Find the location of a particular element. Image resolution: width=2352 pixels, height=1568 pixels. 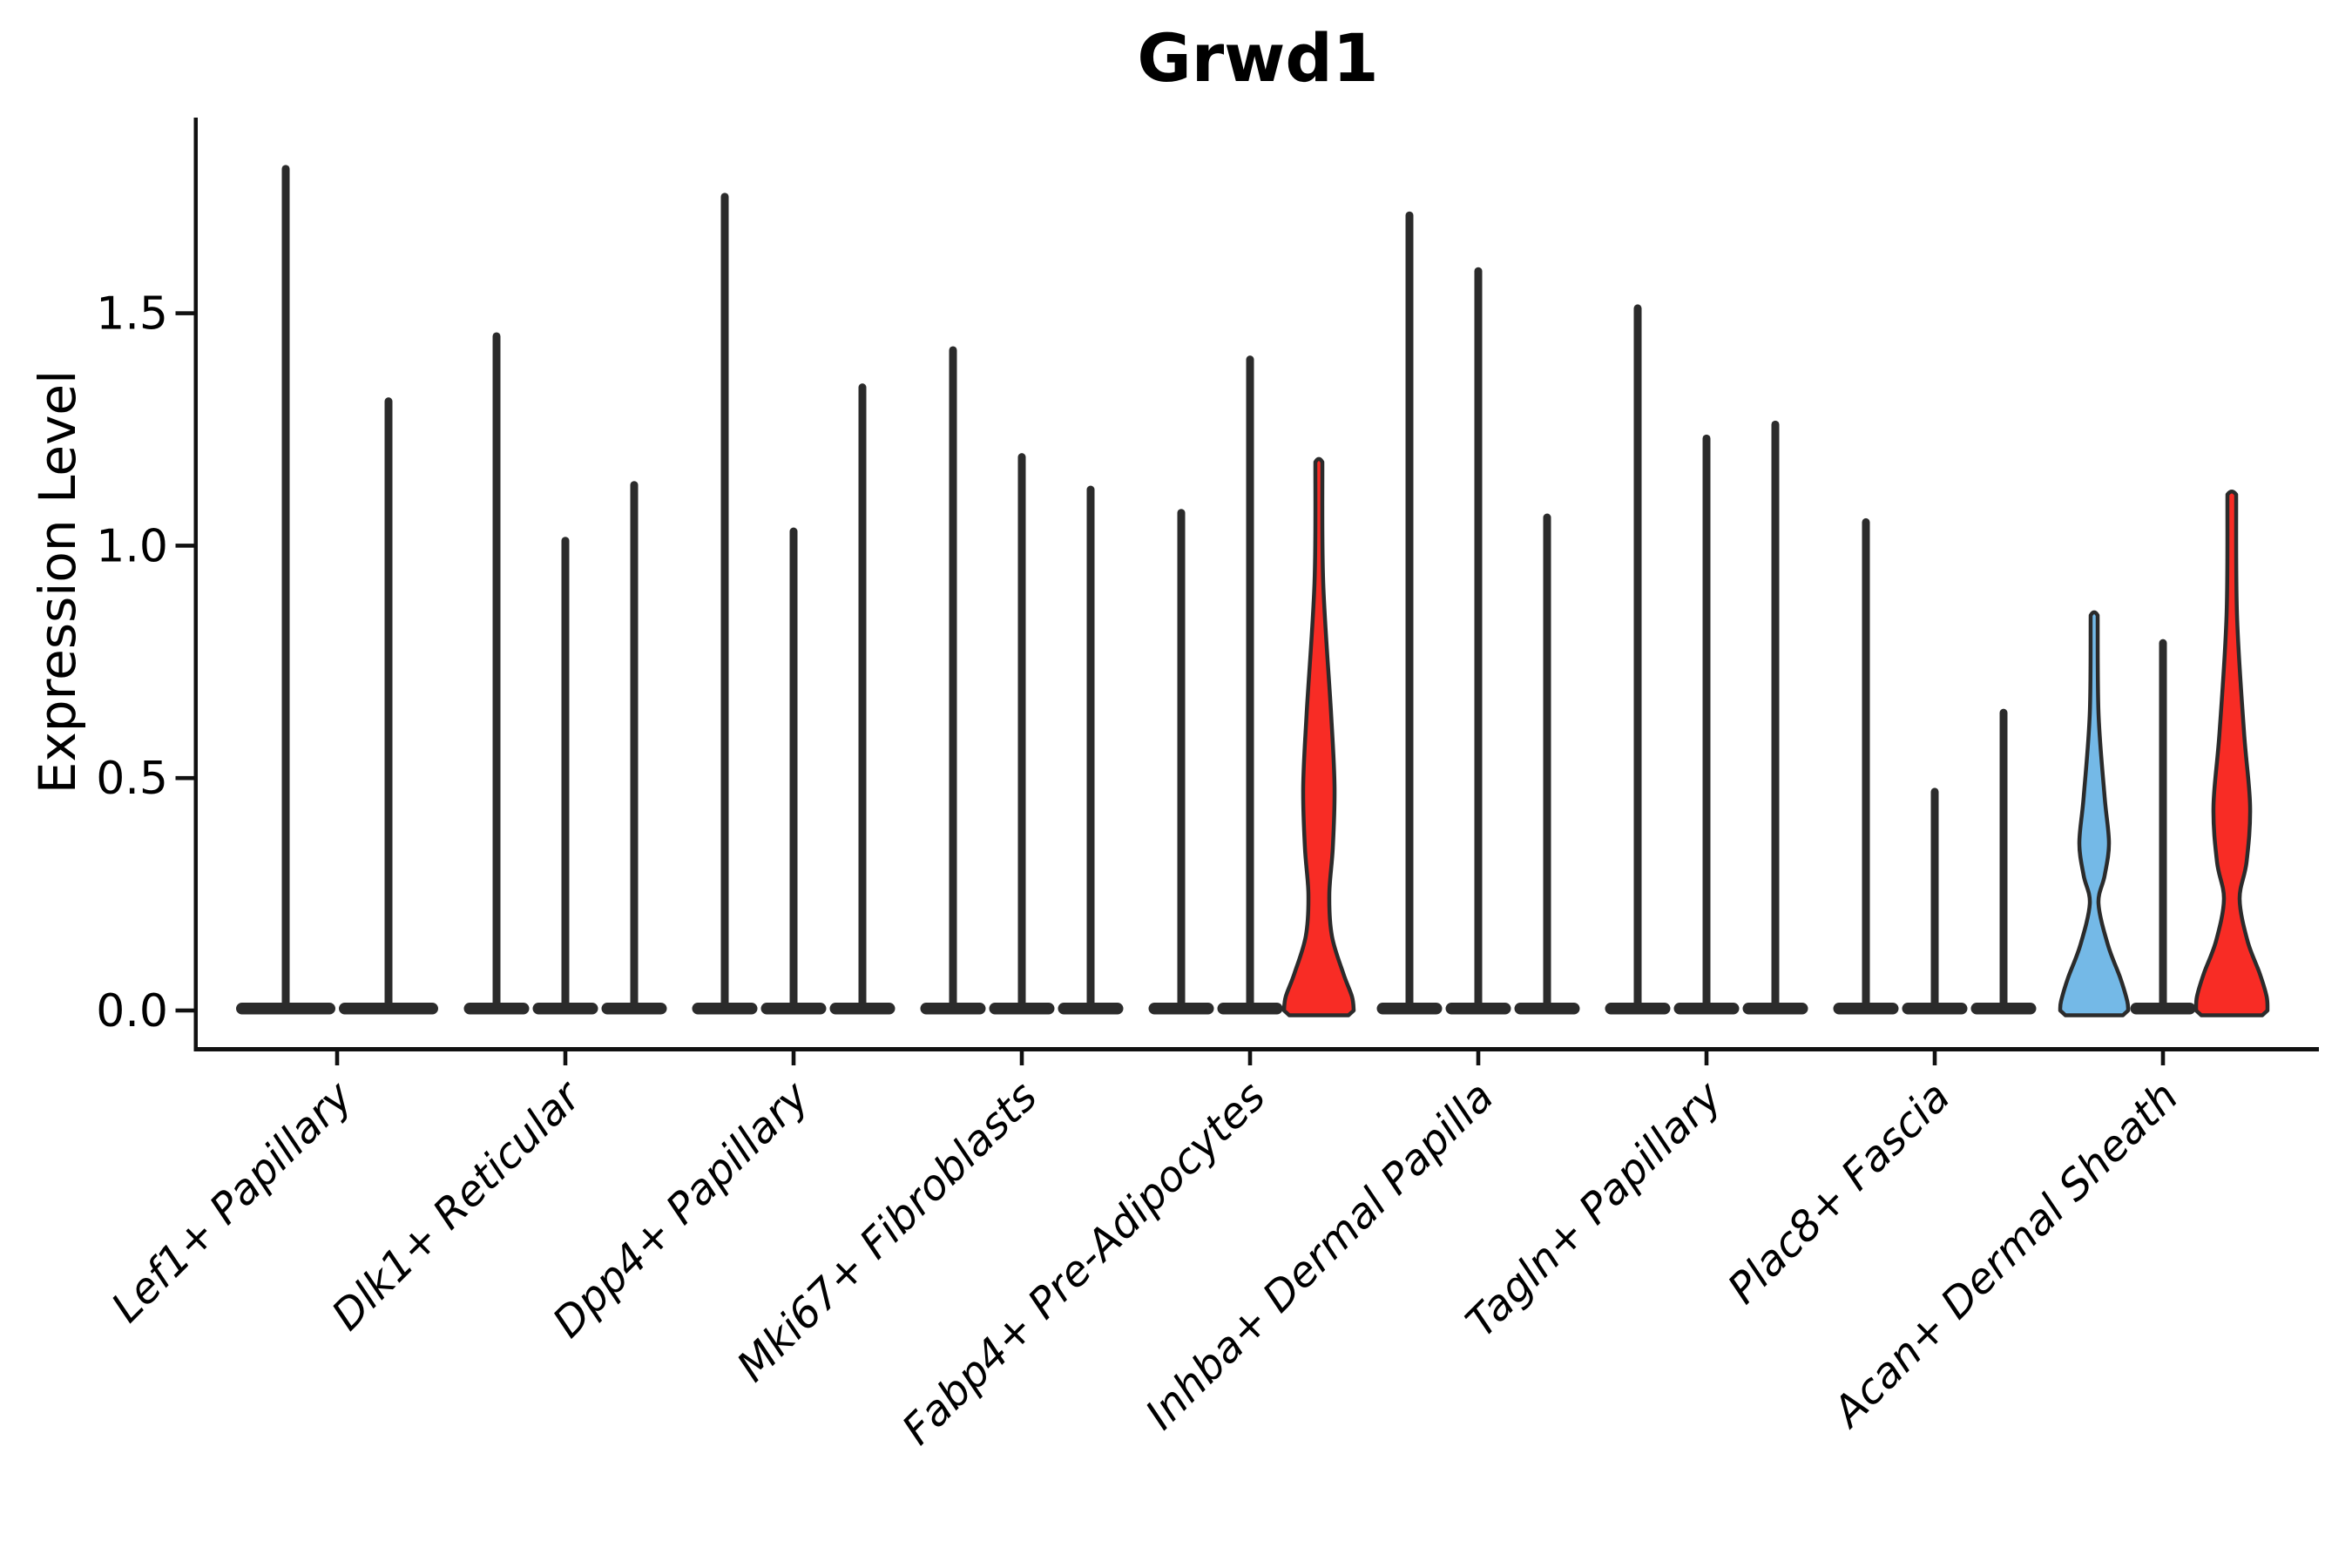

y-tick-label: 0.5 is located at coordinates (132, 779).